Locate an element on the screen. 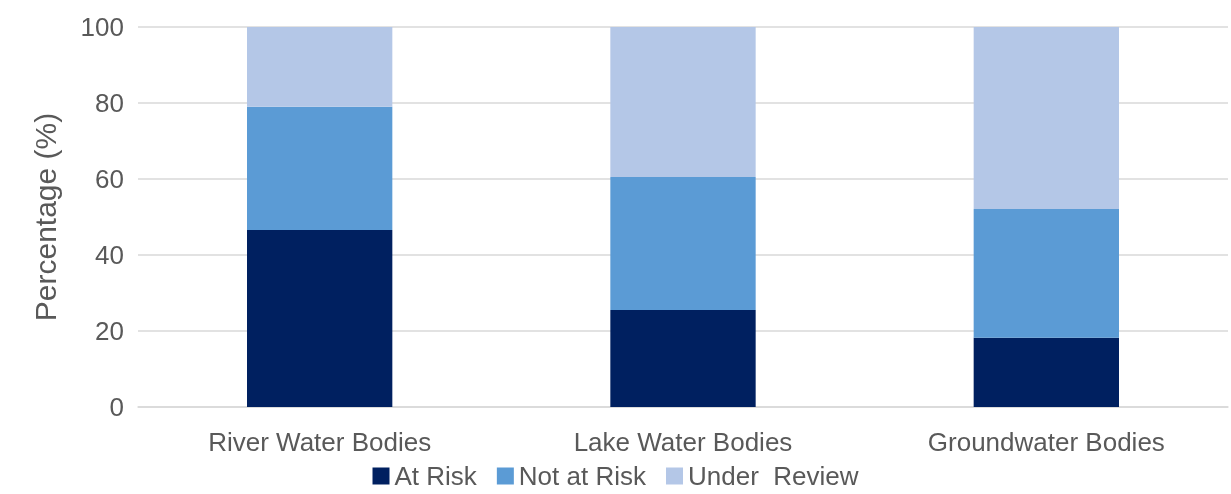 This screenshot has width=1231, height=494. x-tick-label: Groundwater Bodies is located at coordinates (1046, 442).